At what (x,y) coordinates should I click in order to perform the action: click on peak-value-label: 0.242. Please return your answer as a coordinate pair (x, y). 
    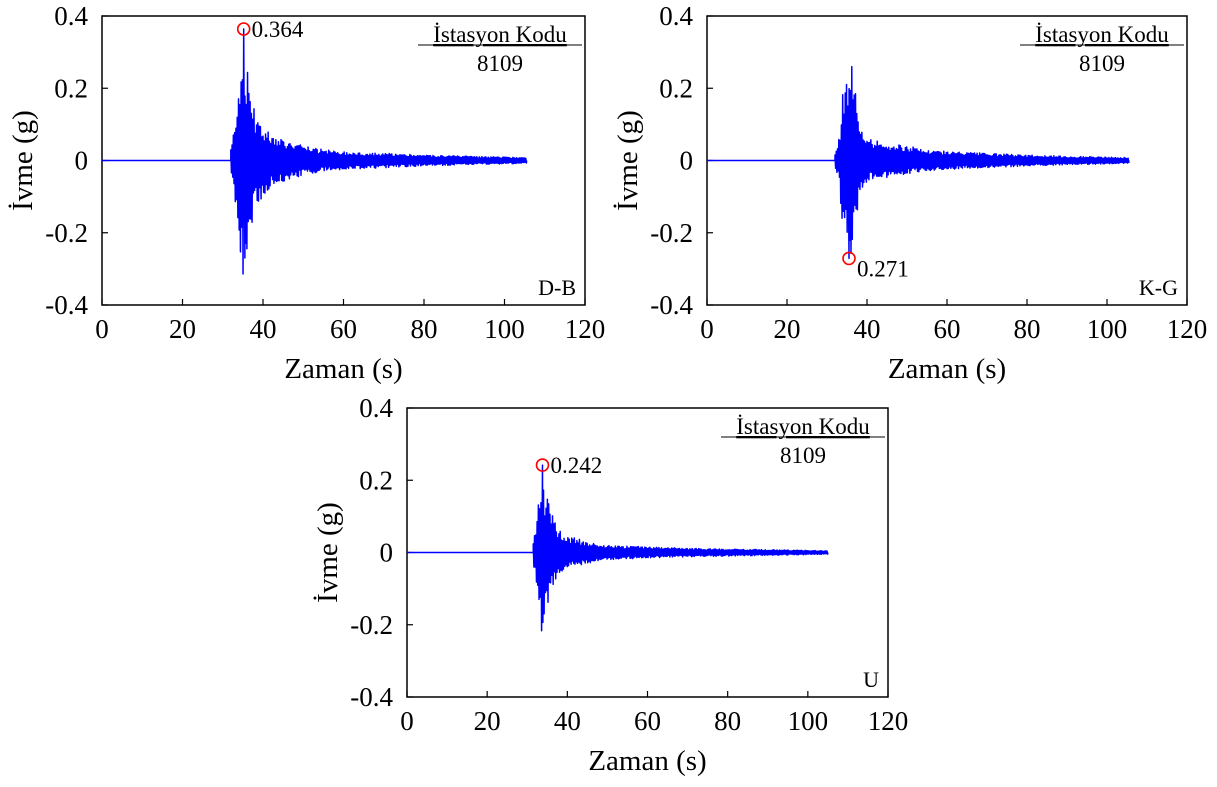
    Looking at the image, I should click on (576, 465).